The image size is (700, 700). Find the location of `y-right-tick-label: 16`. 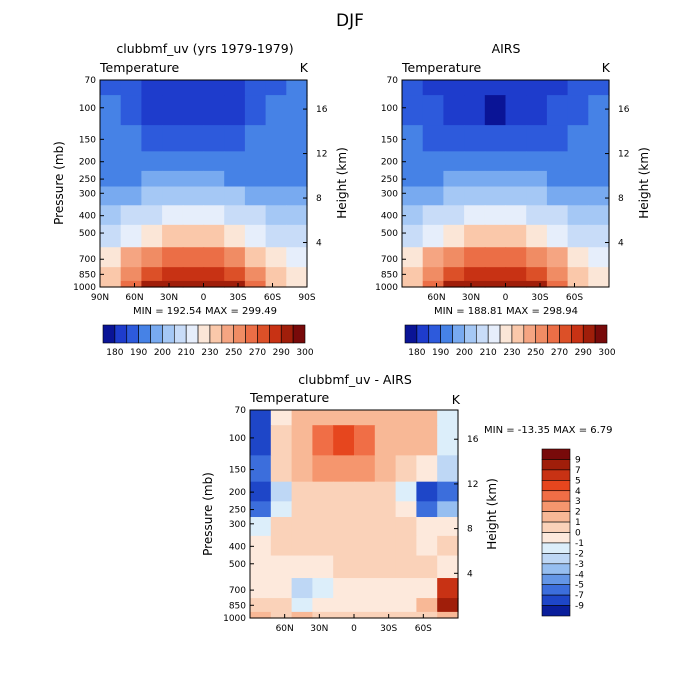

y-right-tick-label: 16 is located at coordinates (322, 110).